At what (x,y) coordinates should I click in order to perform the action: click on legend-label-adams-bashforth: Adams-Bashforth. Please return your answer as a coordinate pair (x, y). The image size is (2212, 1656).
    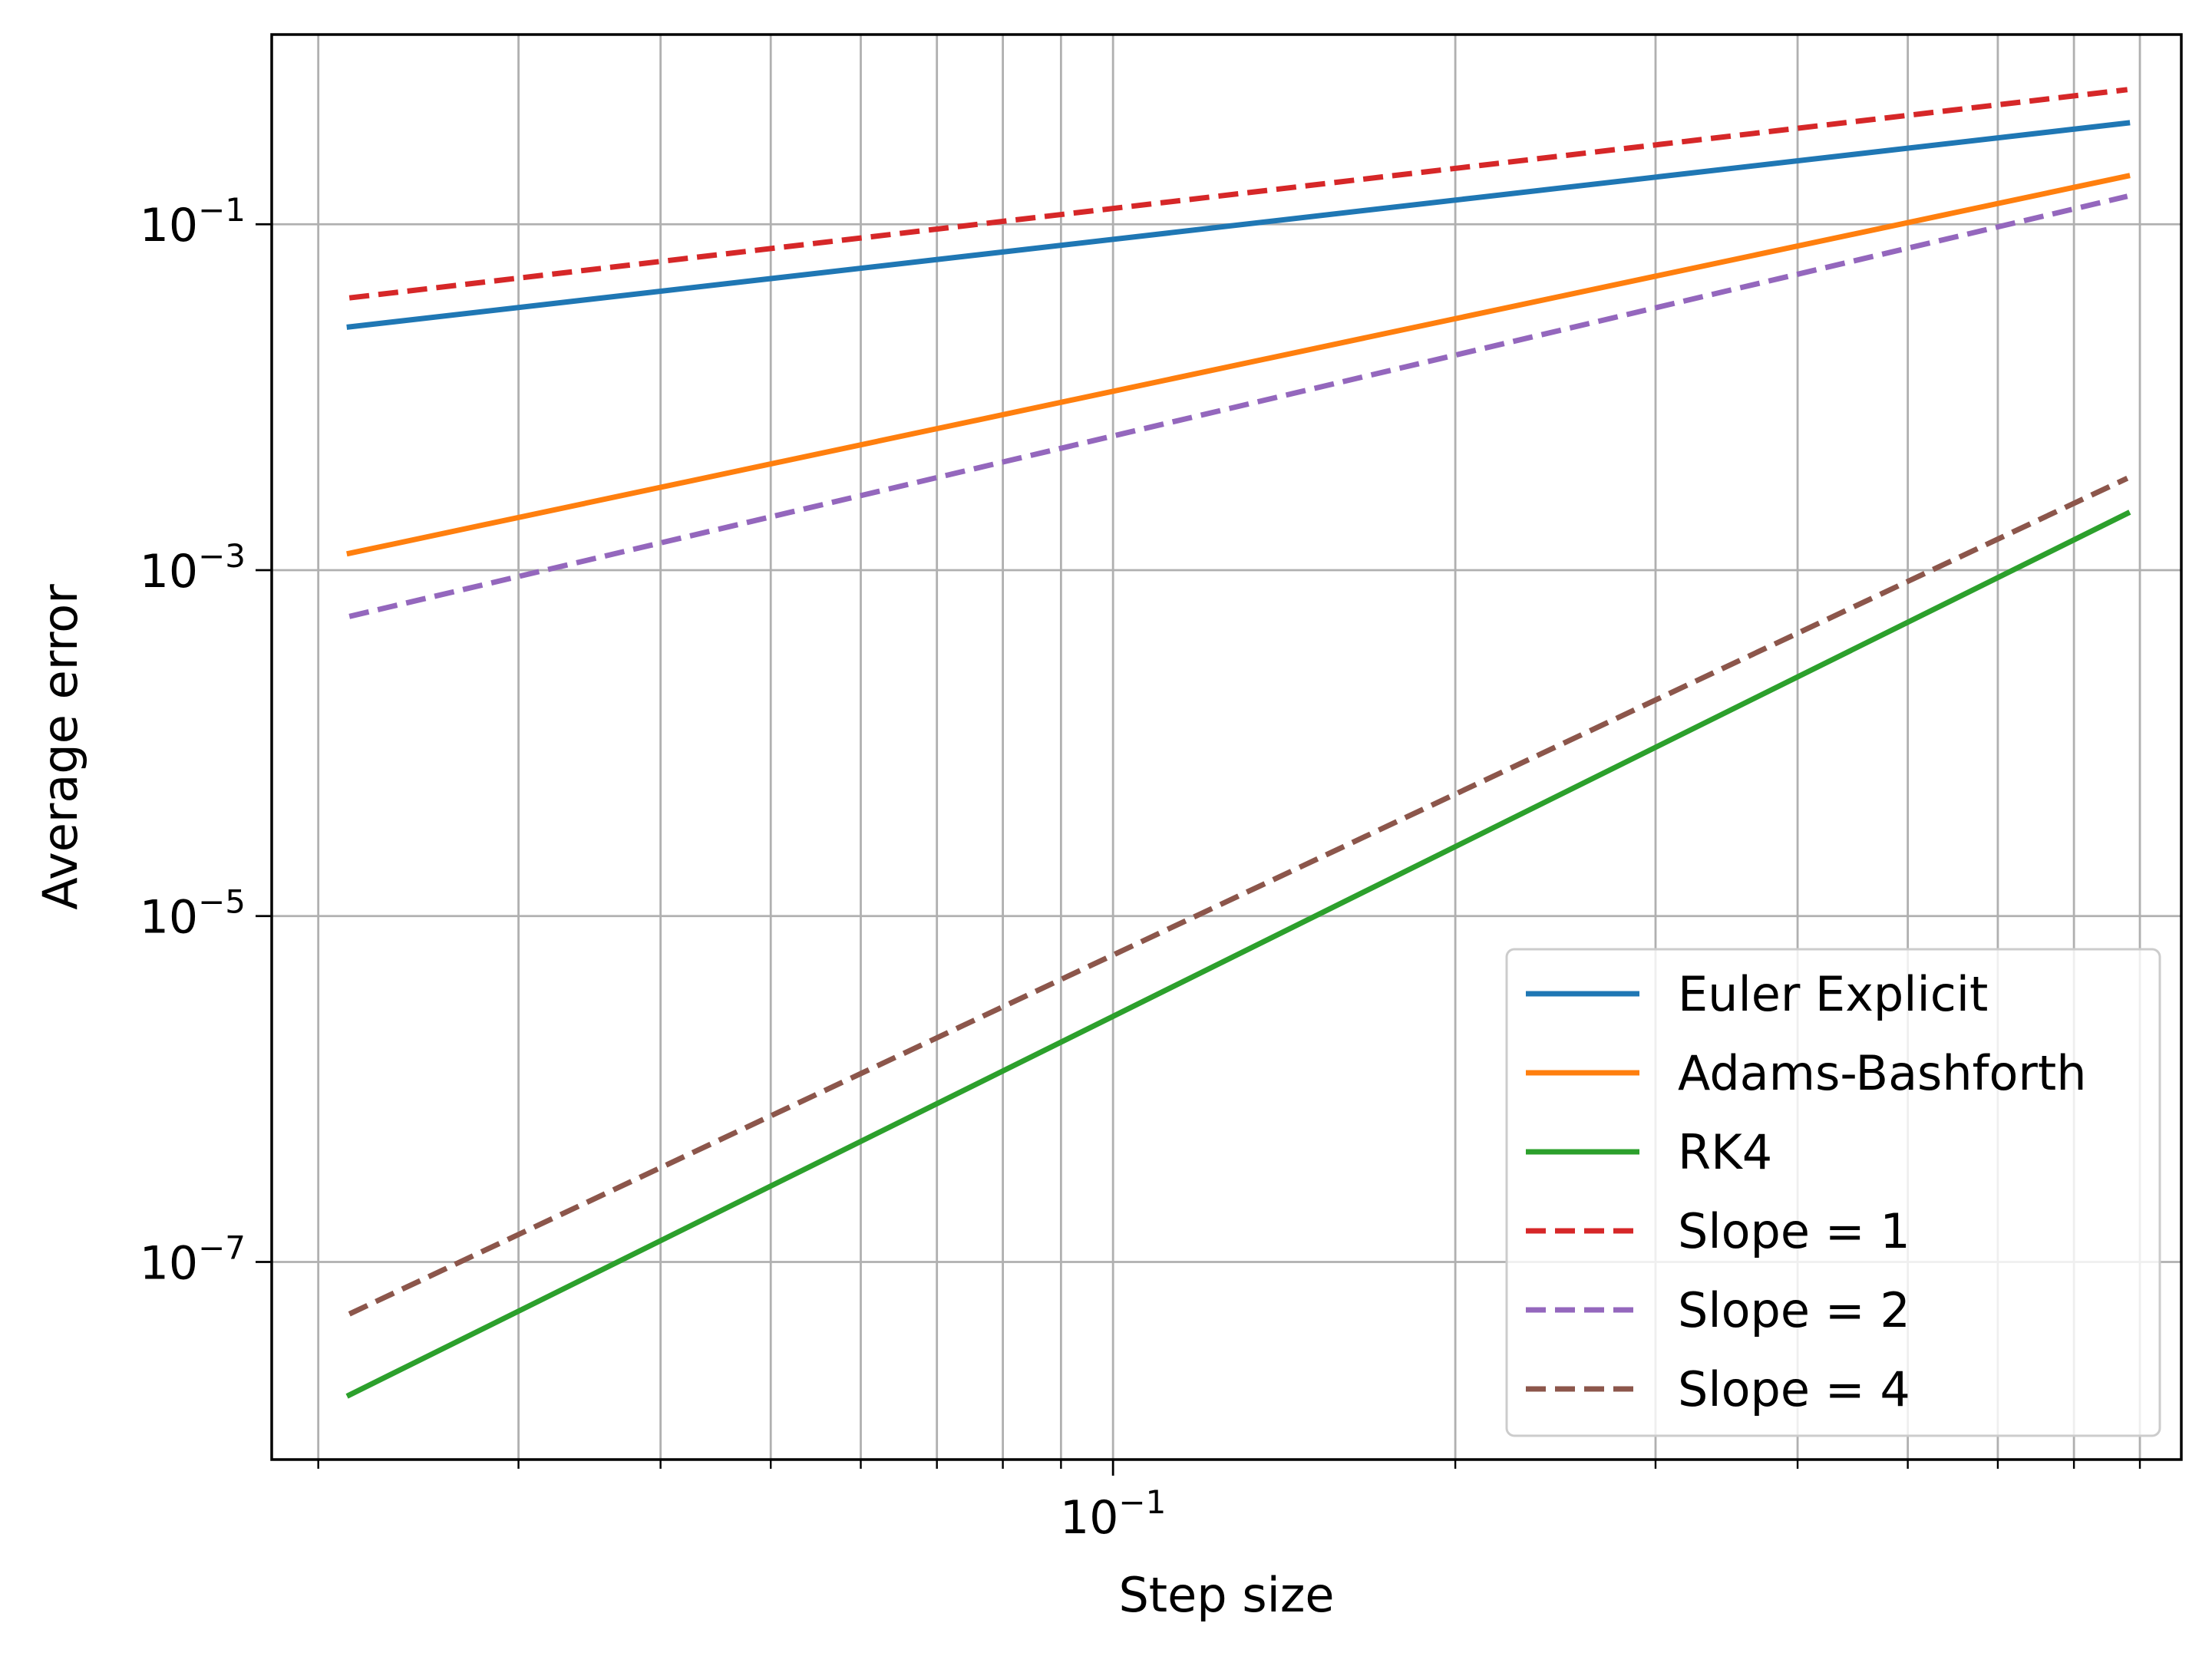
    Looking at the image, I should click on (1882, 1073).